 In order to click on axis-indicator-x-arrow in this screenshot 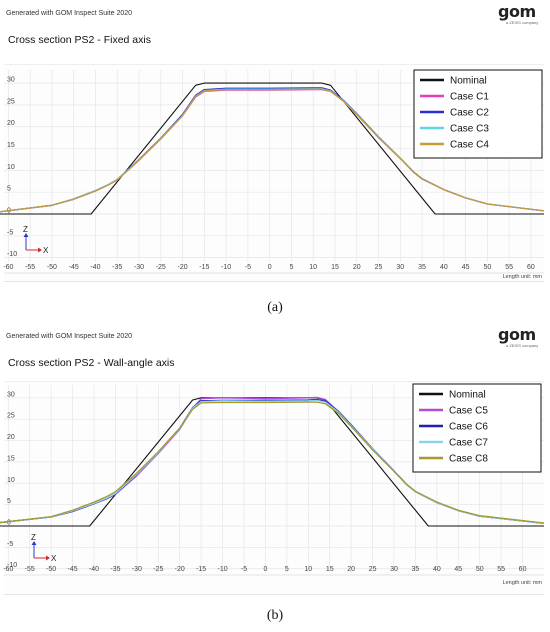, I will do `click(40, 250)`.